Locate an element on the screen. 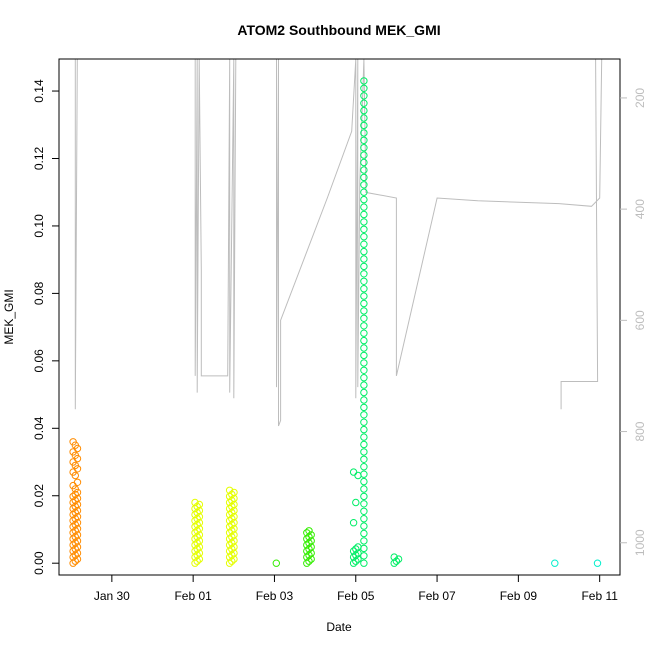 Image resolution: width=650 pixels, height=650 pixels. x-tick-label: Feb 03 is located at coordinates (275, 596).